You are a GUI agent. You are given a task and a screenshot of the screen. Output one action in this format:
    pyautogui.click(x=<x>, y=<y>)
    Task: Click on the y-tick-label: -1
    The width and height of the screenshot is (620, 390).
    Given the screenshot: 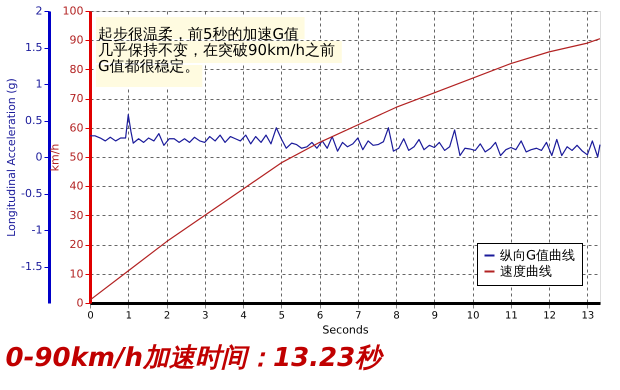 What is the action you would take?
    pyautogui.click(x=37, y=230)
    